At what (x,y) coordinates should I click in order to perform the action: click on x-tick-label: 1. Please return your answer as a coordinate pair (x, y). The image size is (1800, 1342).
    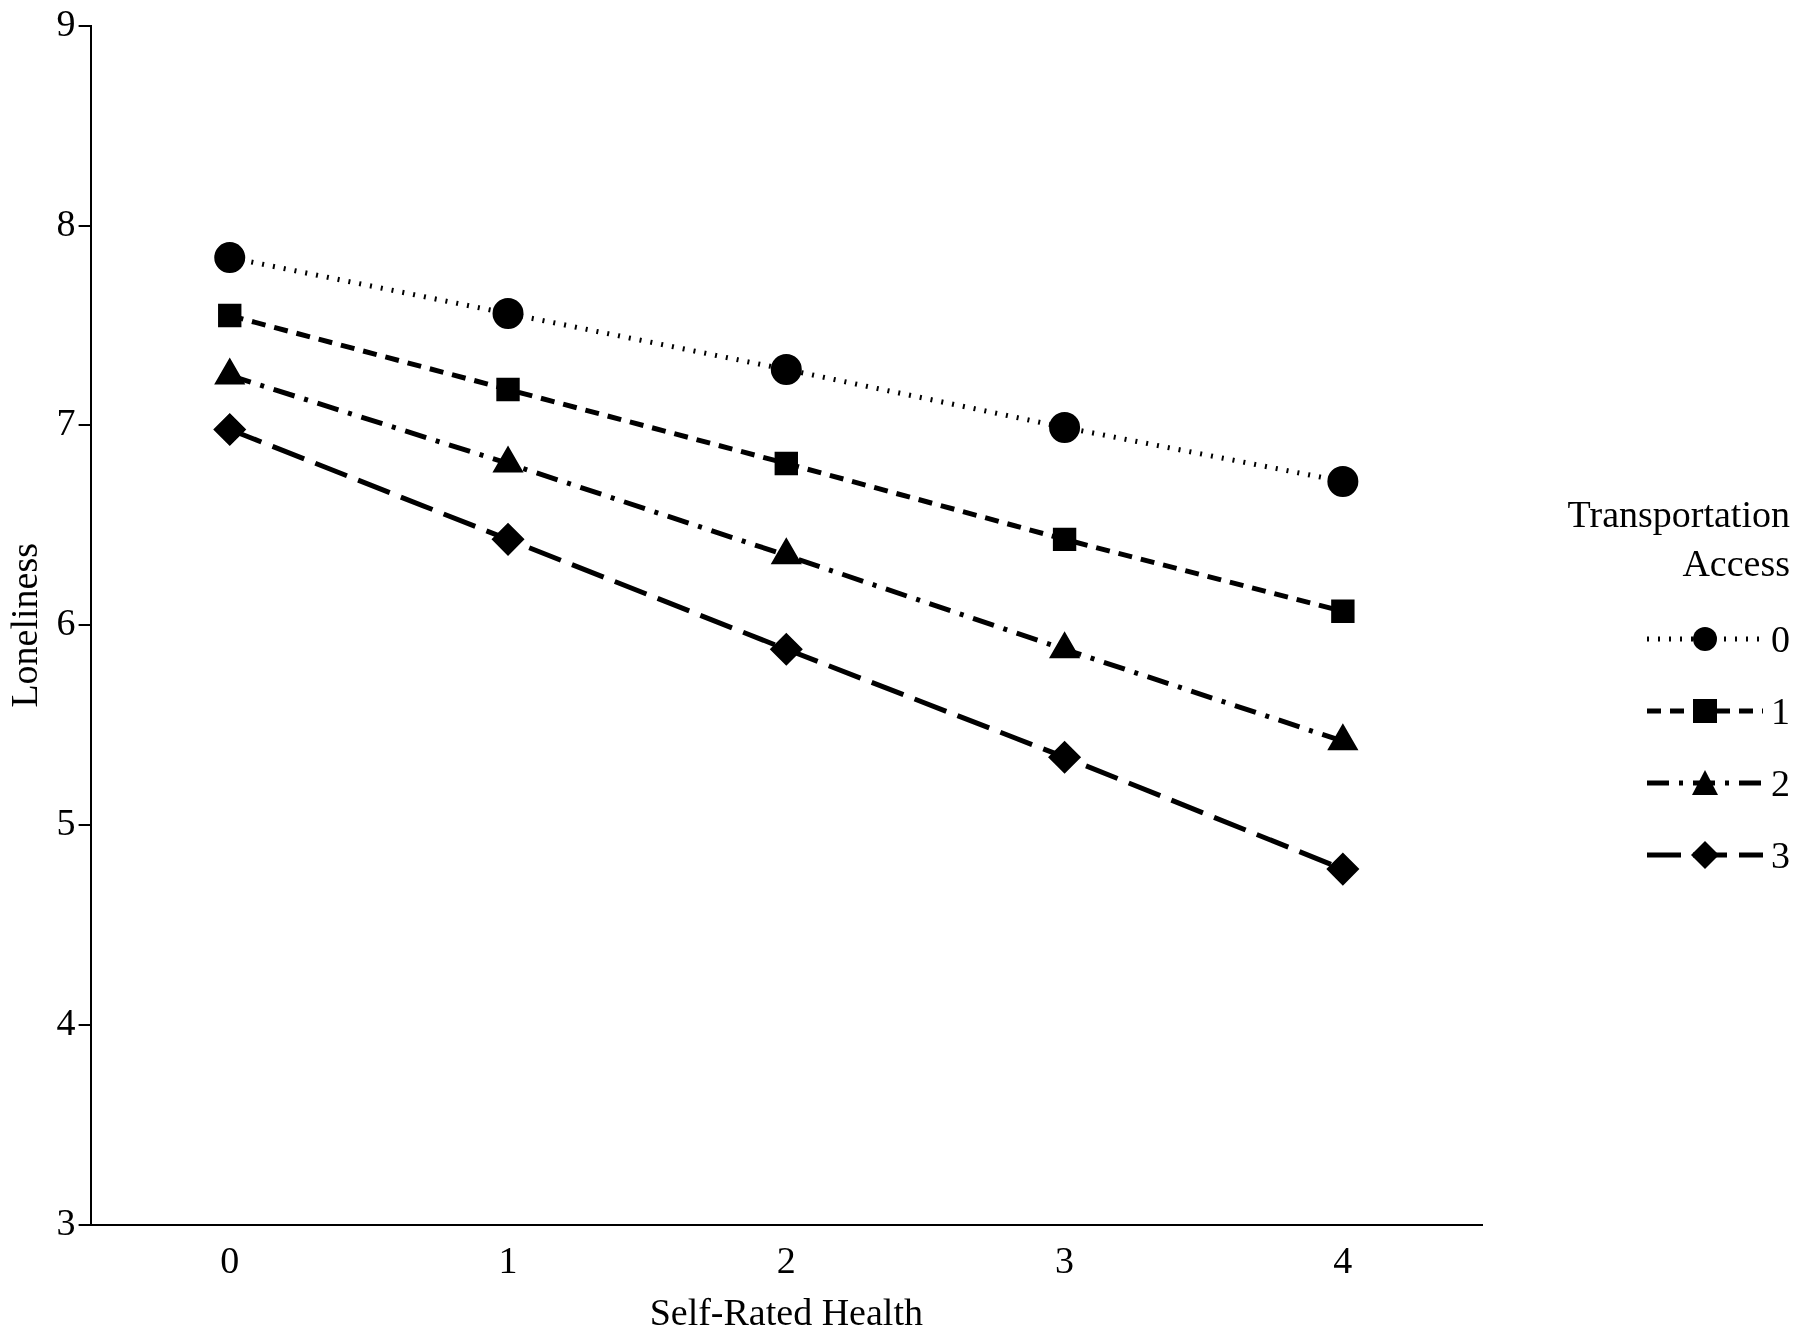
    Looking at the image, I should click on (508, 1259).